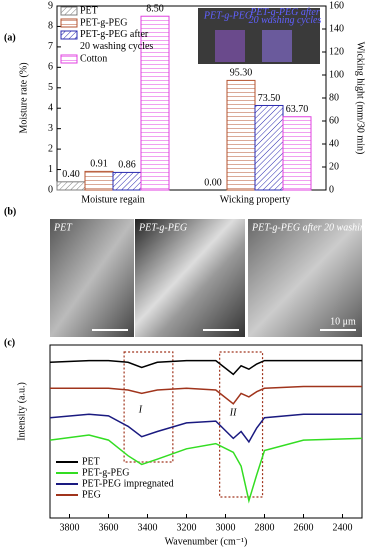 This screenshot has height=550, width=369. What do you see at coordinates (334, 166) in the screenshot?
I see `y2-tick-label: 20` at bounding box center [334, 166].